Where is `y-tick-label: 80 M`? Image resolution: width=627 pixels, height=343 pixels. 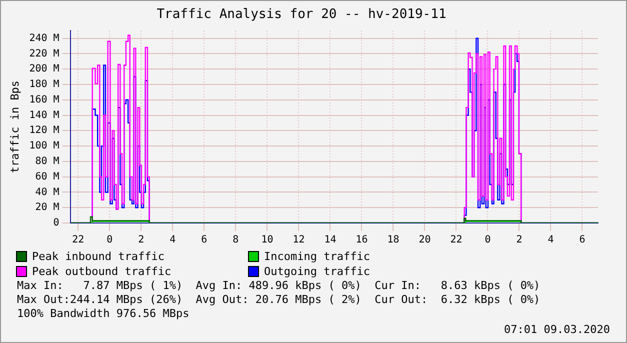 y-tick-label: 80 M is located at coordinates (47, 162).